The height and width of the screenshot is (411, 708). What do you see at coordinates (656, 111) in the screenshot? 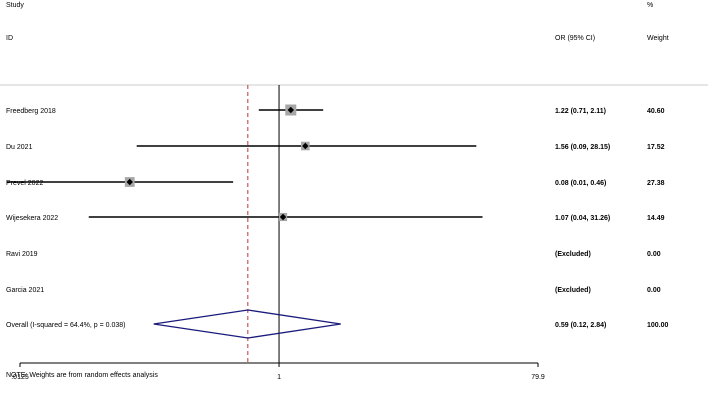
I see `study-weight: 40.60` at bounding box center [656, 111].